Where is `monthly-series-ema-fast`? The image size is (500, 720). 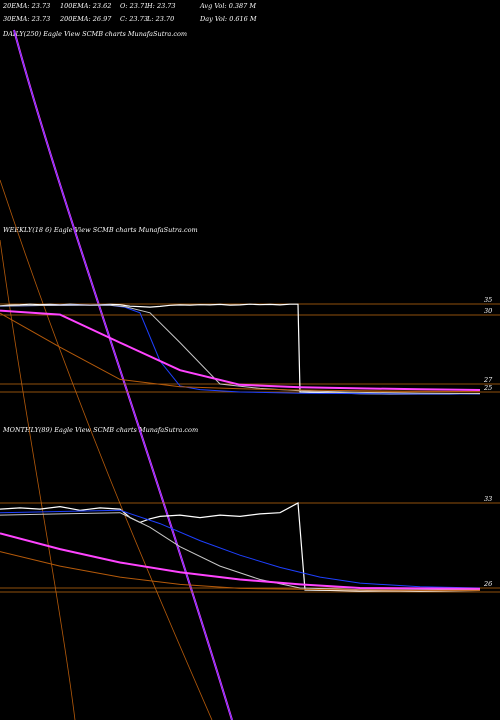
monthly-series-ema-fast is located at coordinates (240, 549).